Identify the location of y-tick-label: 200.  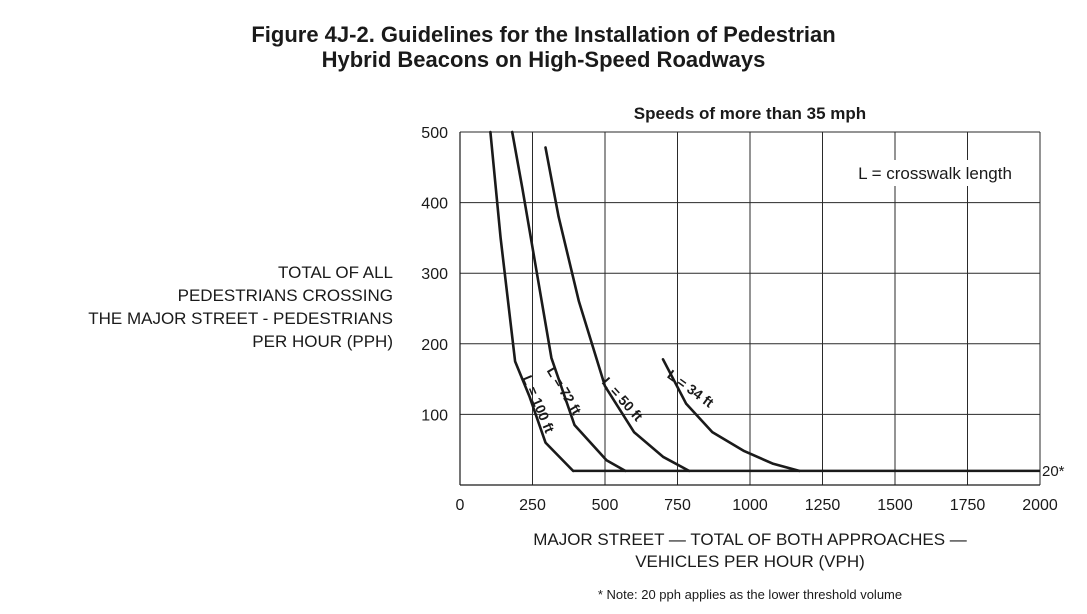
(434, 345).